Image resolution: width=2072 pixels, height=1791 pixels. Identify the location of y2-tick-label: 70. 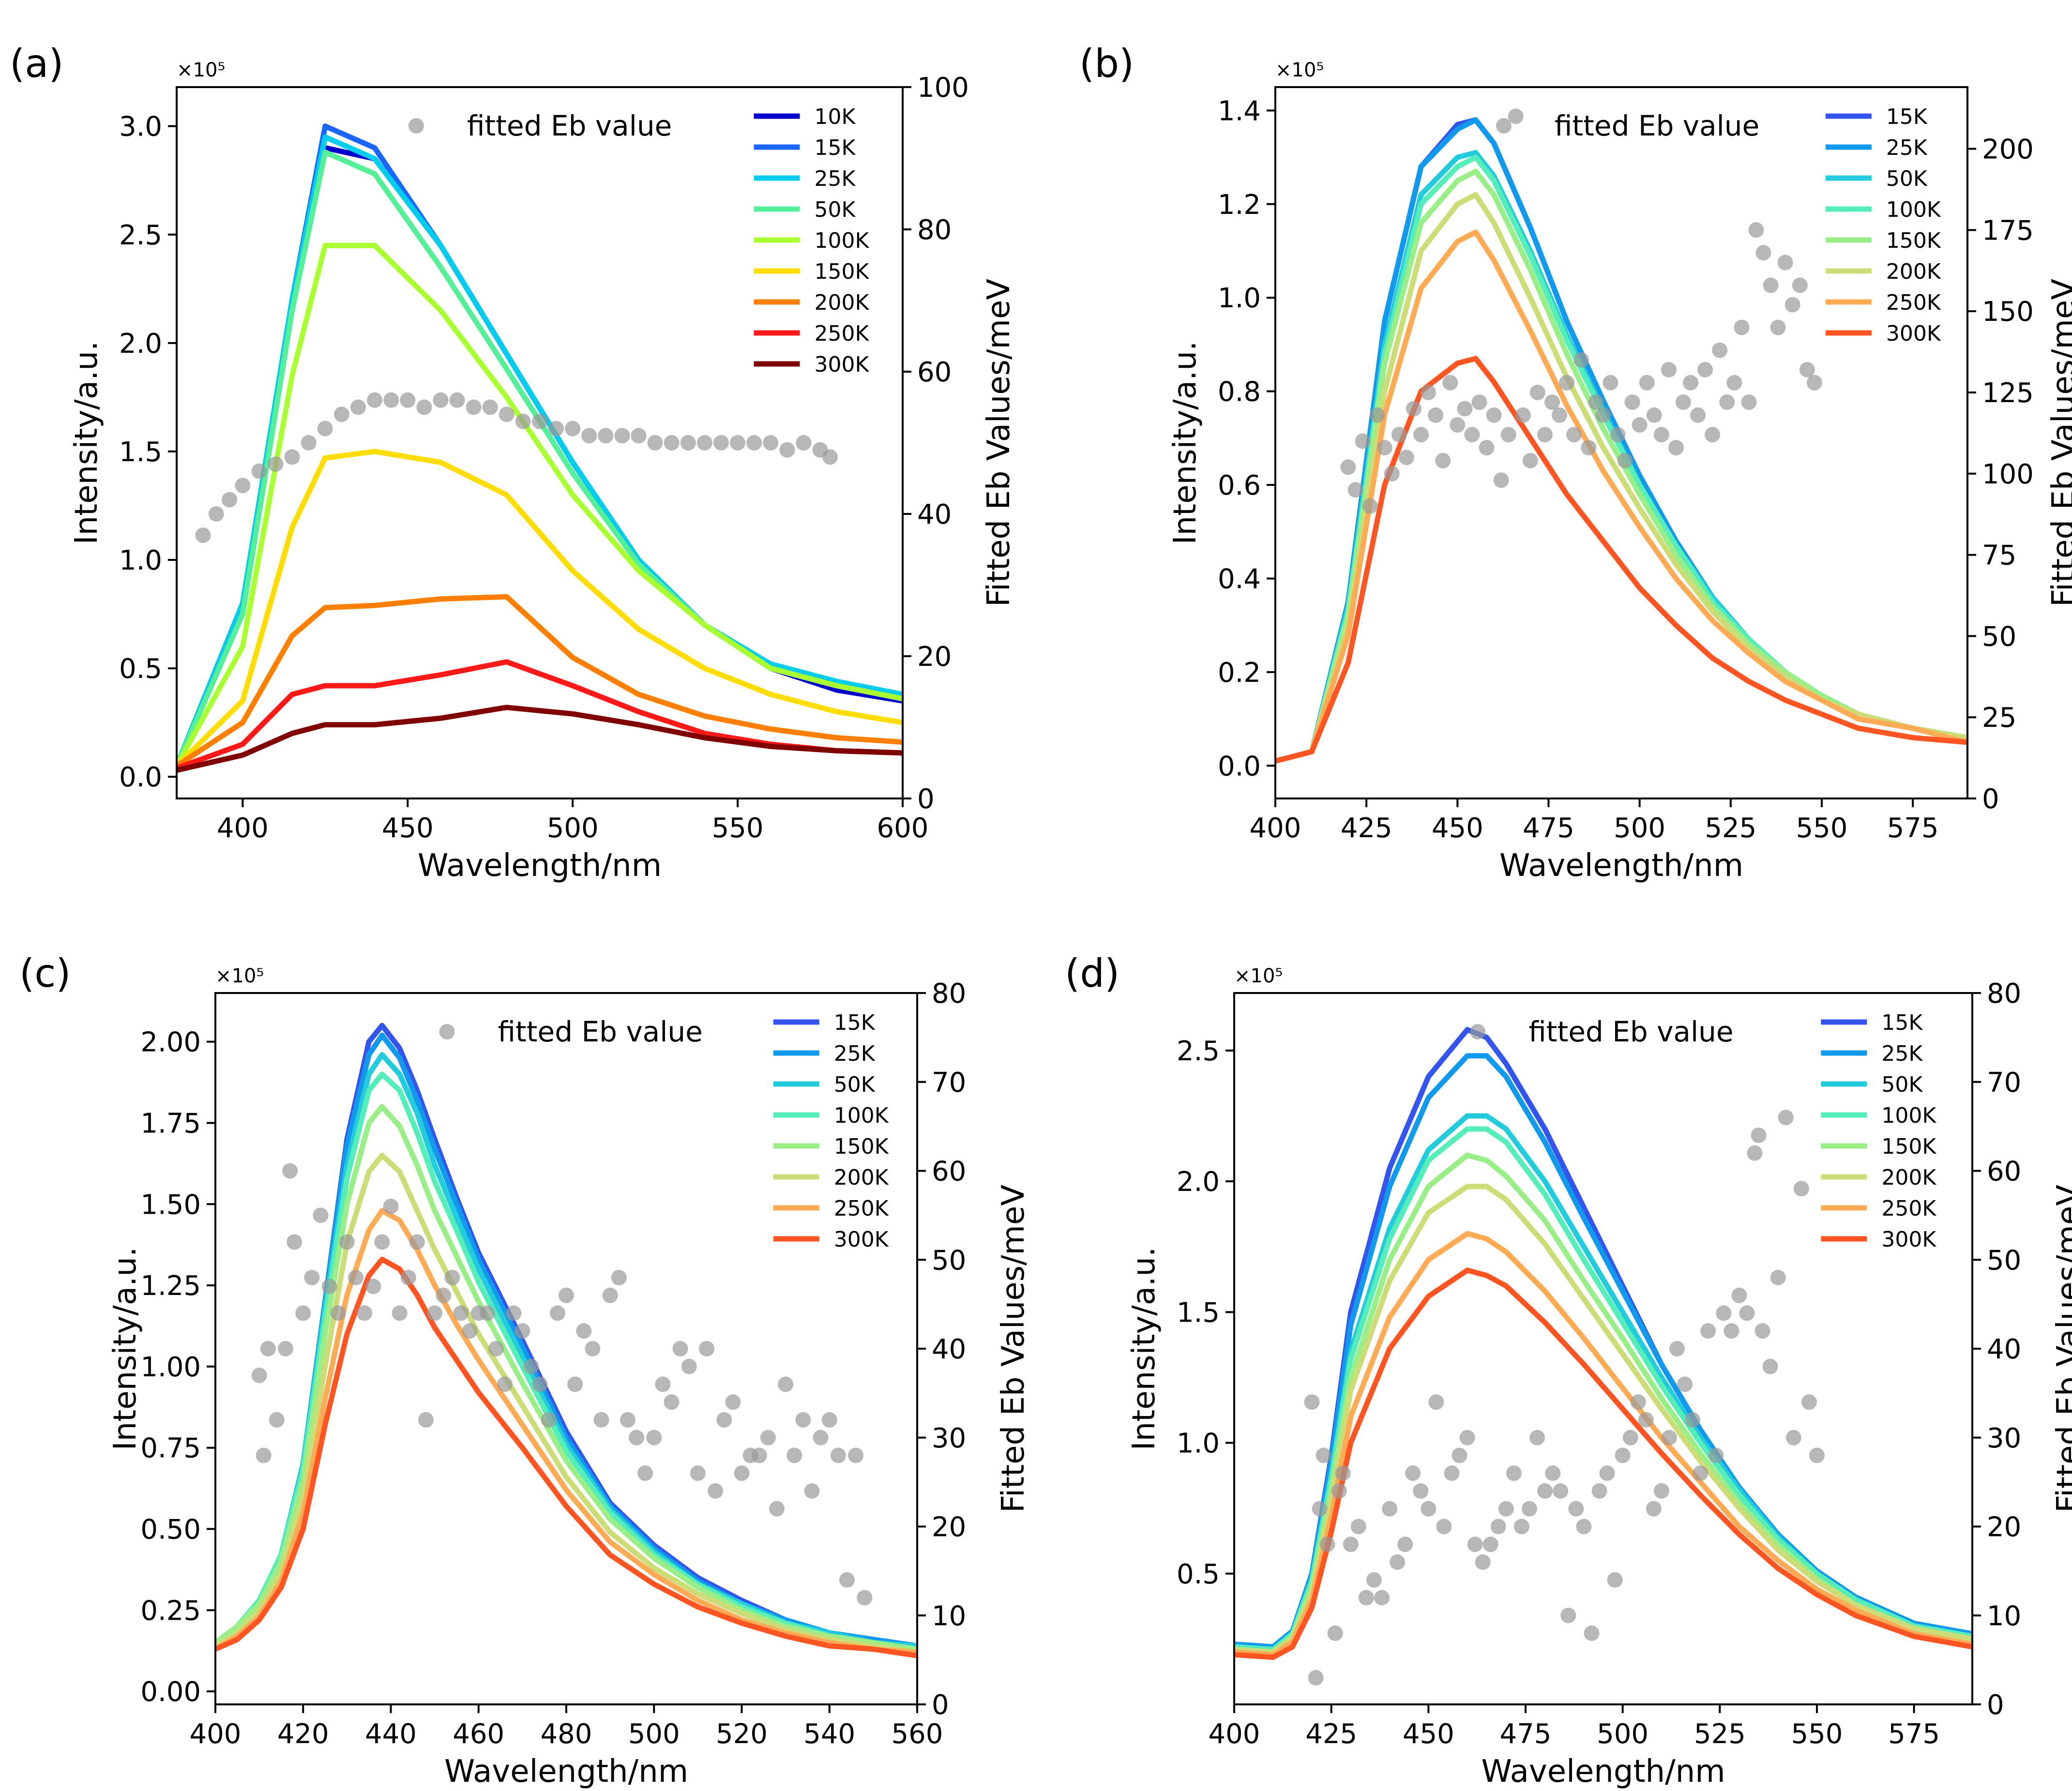
(949, 1083).